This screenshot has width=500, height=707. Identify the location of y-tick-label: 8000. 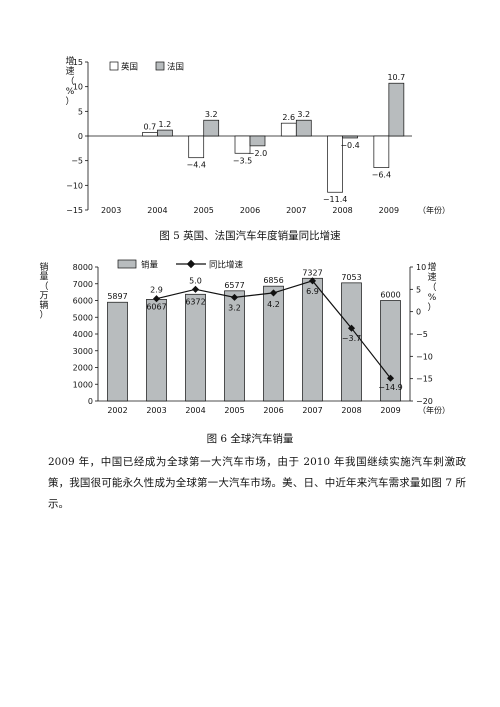
(83, 267).